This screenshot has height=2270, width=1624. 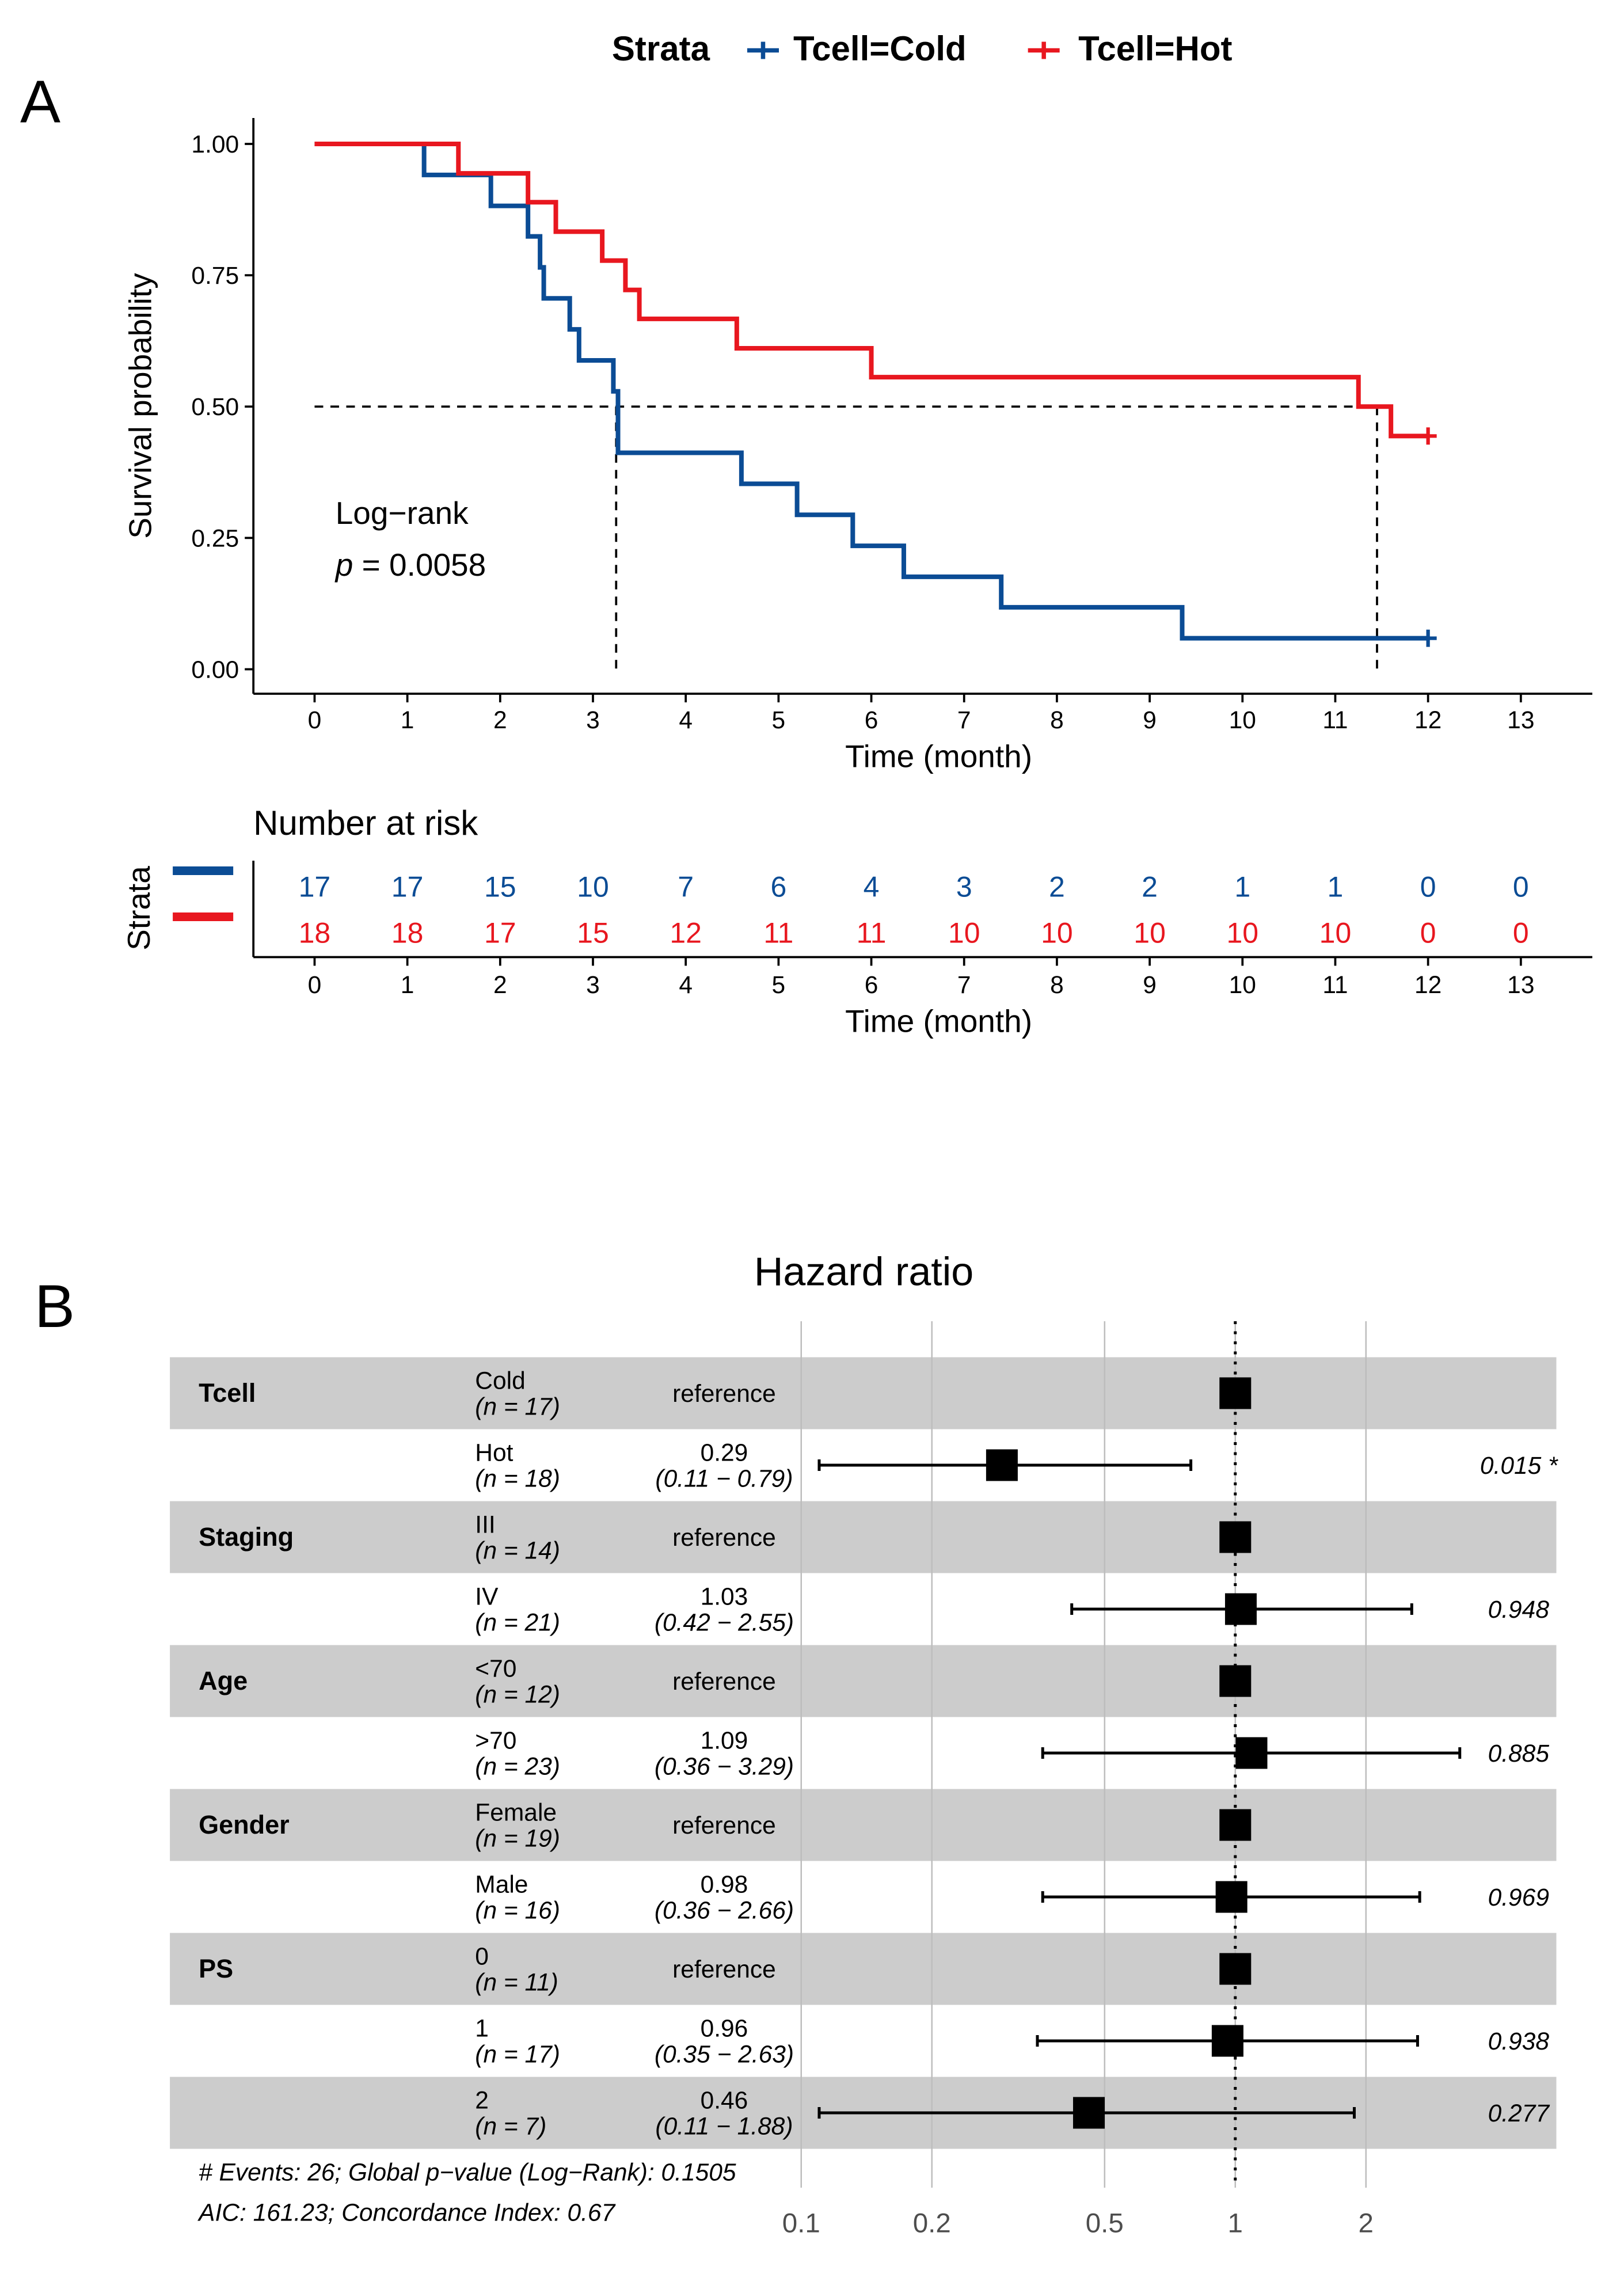 I want to click on risk-table-title: Number at risk, so click(x=365, y=823).